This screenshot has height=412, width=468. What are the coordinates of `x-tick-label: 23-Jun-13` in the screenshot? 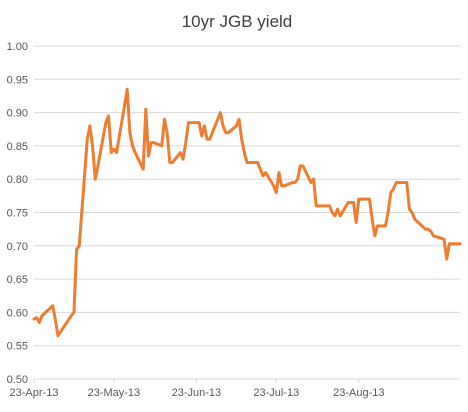 It's located at (197, 393).